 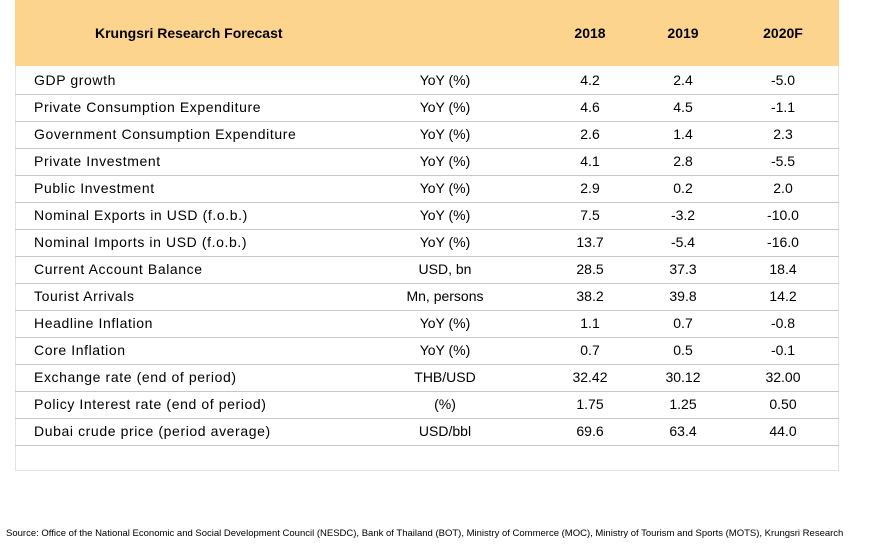 I want to click on row-value: -1.1, so click(x=783, y=107).